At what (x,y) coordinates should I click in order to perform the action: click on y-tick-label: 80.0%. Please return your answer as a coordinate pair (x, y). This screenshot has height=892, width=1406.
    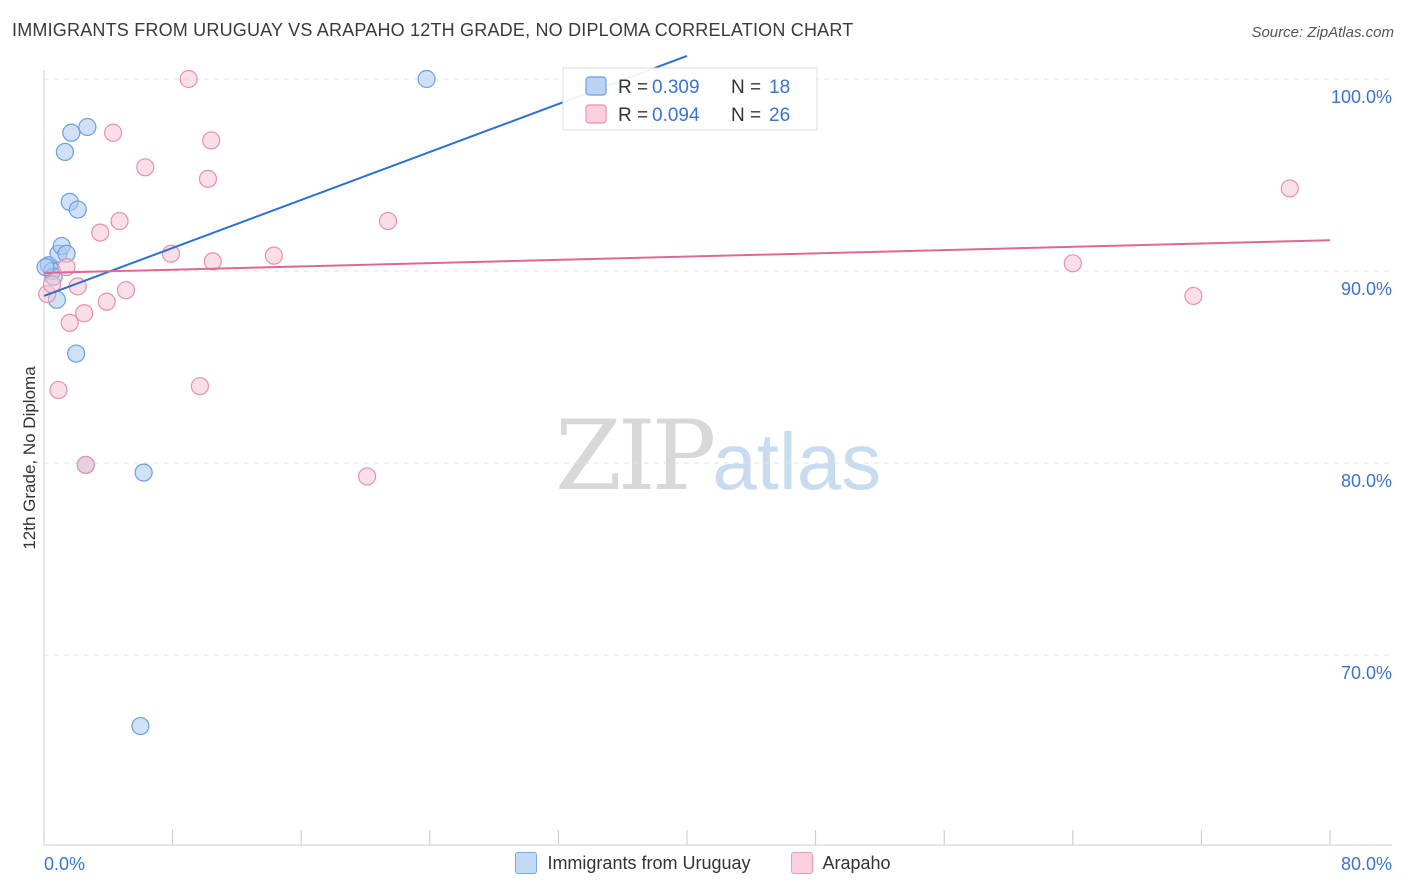
    Looking at the image, I should click on (1366, 481).